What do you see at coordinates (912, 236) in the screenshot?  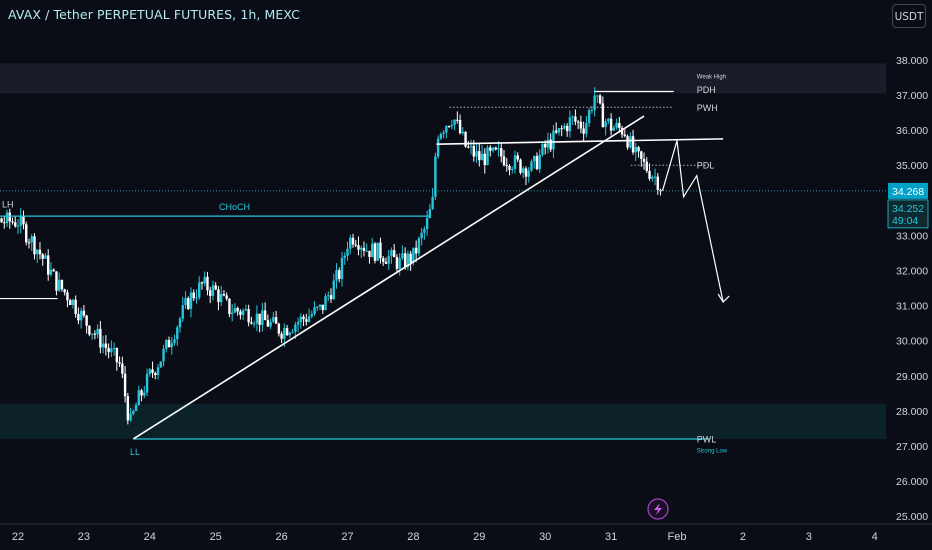 I see `price-tick-label: 33.000` at bounding box center [912, 236].